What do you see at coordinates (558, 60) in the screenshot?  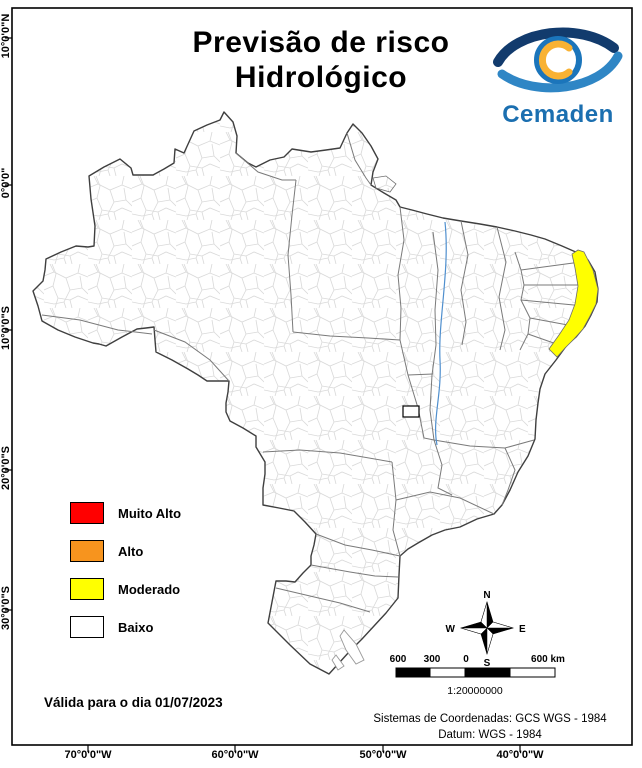 I see `cemaden-eye-icon` at bounding box center [558, 60].